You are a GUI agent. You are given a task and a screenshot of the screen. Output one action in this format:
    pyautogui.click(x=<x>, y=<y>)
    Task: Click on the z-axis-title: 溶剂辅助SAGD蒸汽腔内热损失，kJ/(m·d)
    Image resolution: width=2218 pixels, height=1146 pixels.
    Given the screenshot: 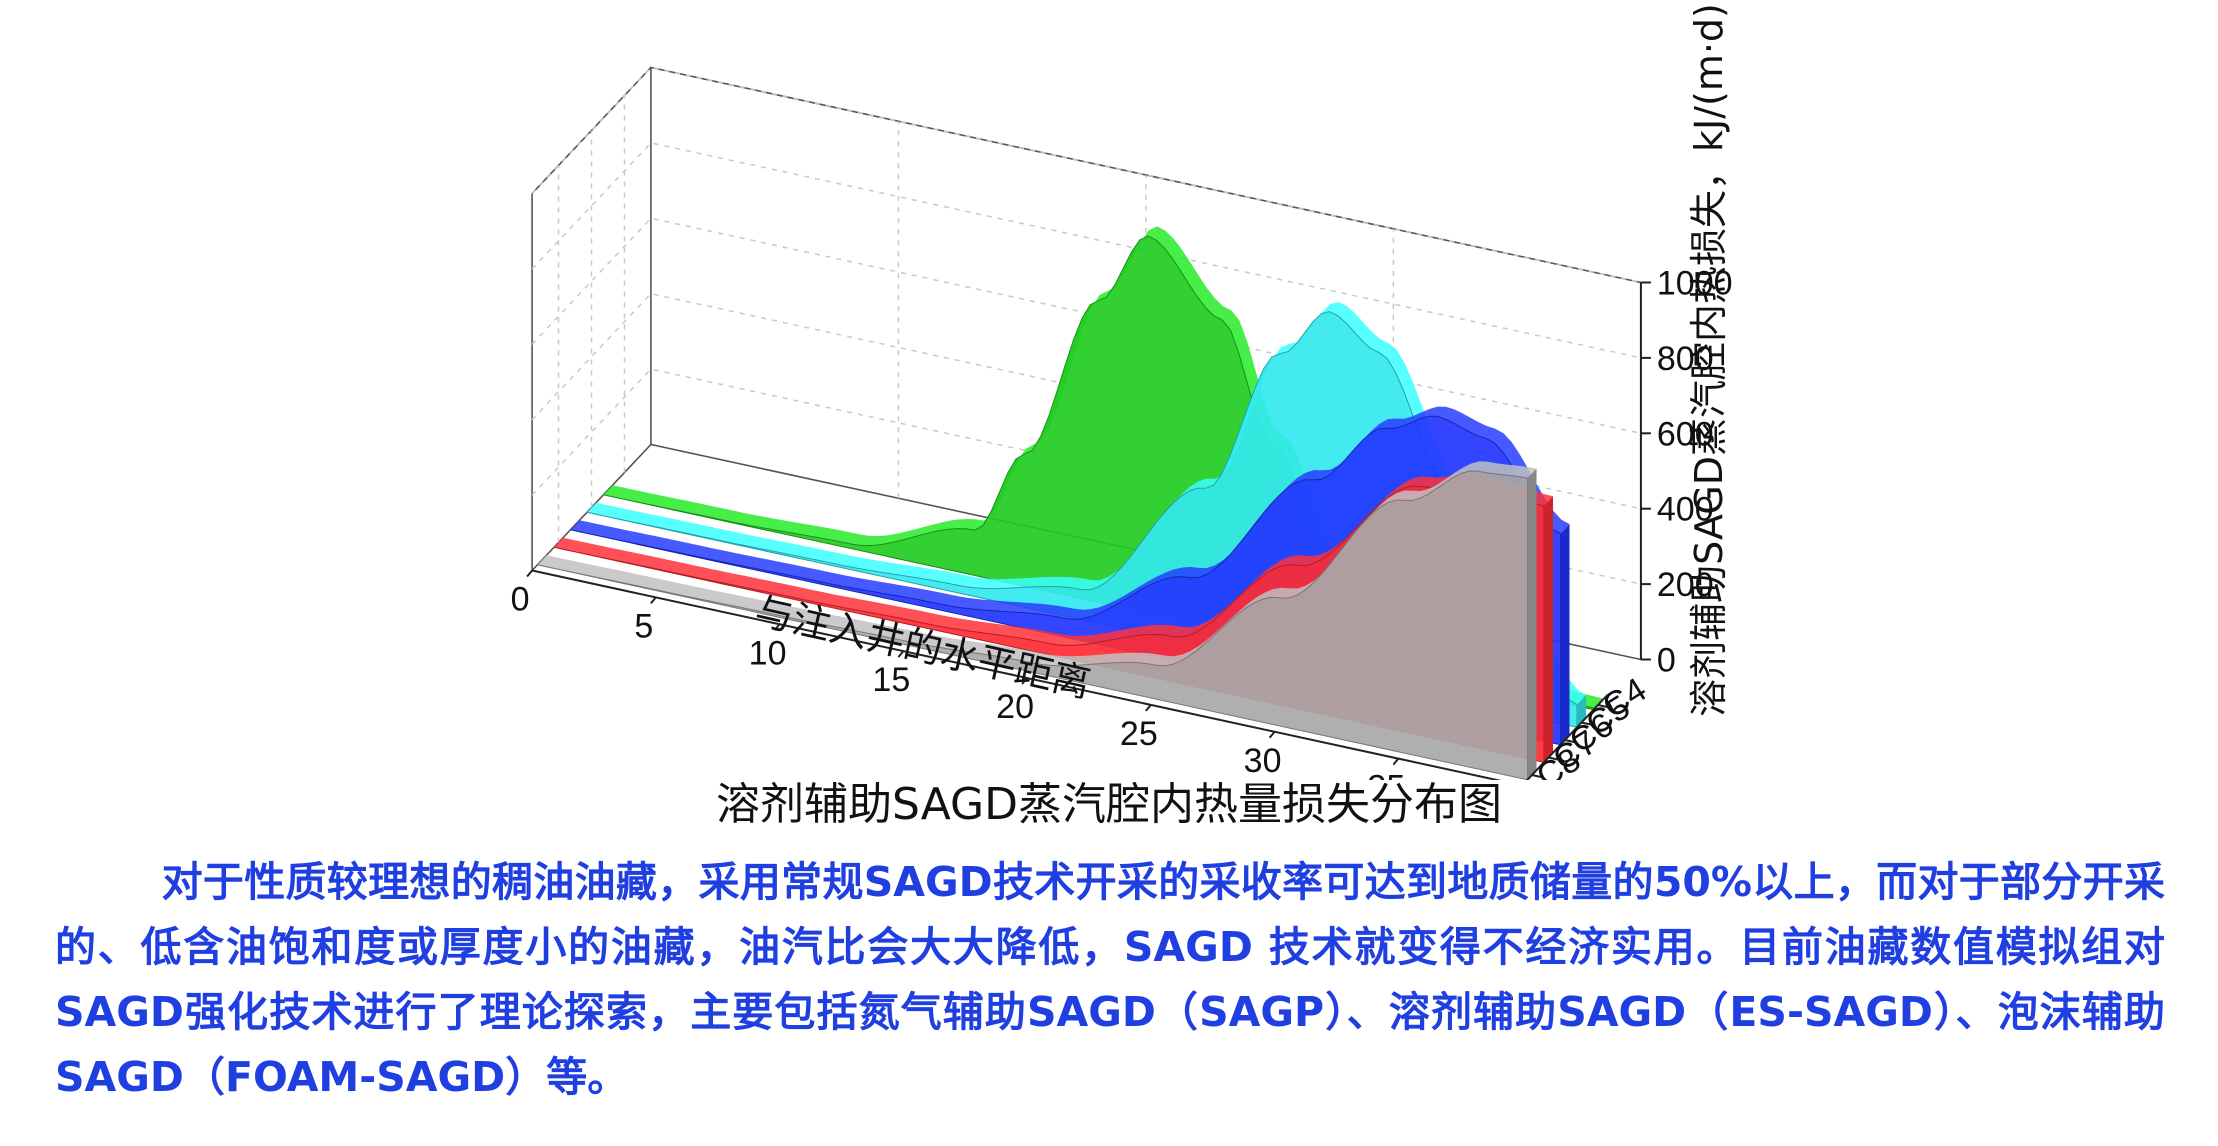 What is the action you would take?
    pyautogui.click(x=1709, y=360)
    